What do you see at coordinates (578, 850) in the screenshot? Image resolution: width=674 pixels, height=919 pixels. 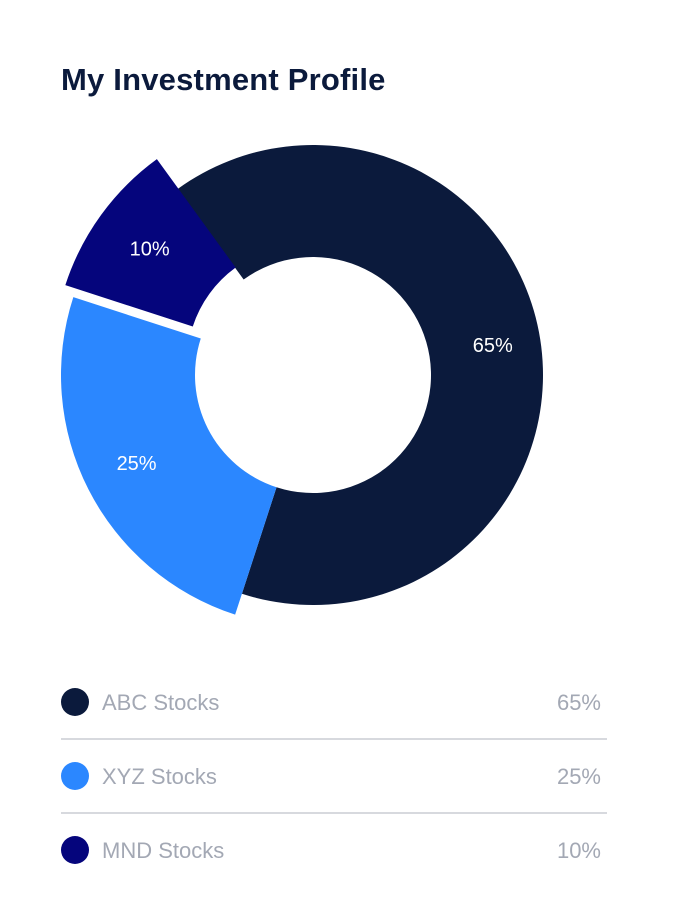 I see `legend-value-mnd: 10%` at bounding box center [578, 850].